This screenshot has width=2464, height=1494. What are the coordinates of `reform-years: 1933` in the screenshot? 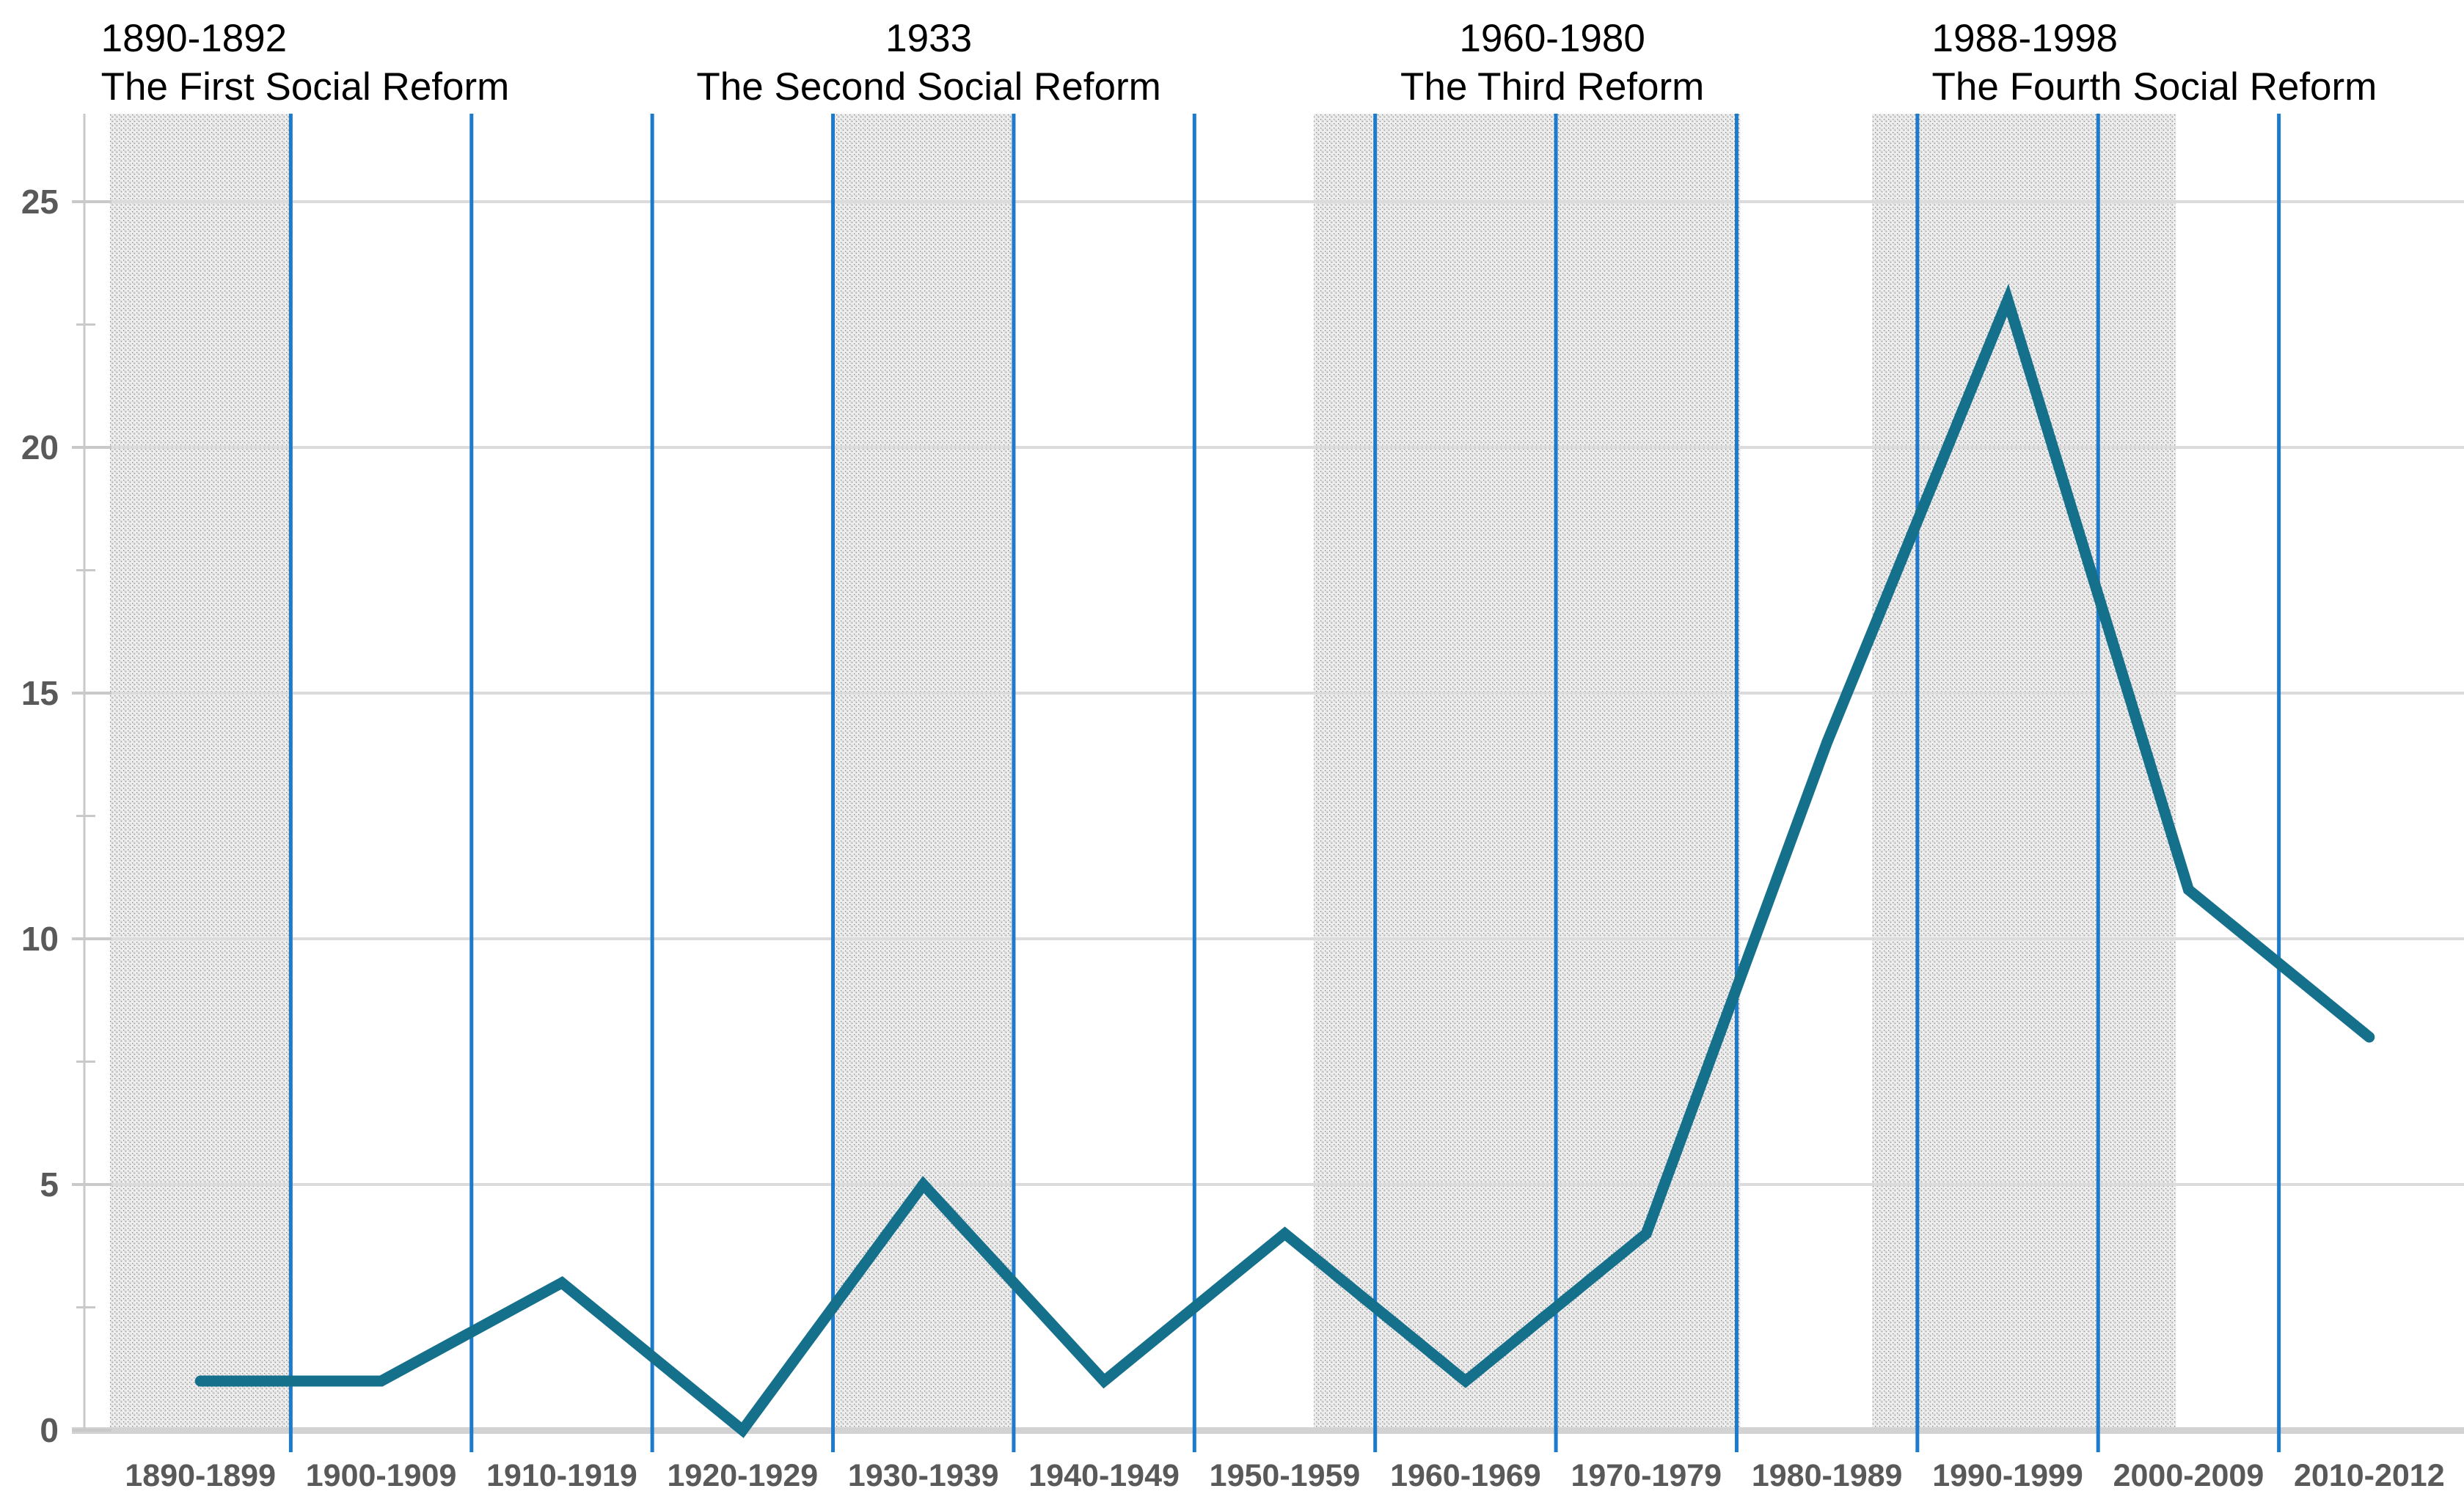 It's located at (929, 38).